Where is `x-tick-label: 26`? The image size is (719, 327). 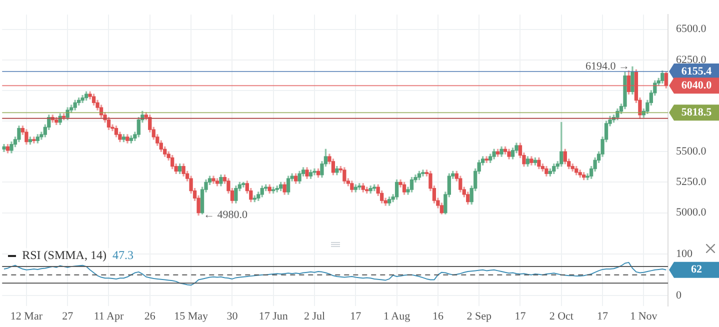 x-tick-label: 26 is located at coordinates (150, 316).